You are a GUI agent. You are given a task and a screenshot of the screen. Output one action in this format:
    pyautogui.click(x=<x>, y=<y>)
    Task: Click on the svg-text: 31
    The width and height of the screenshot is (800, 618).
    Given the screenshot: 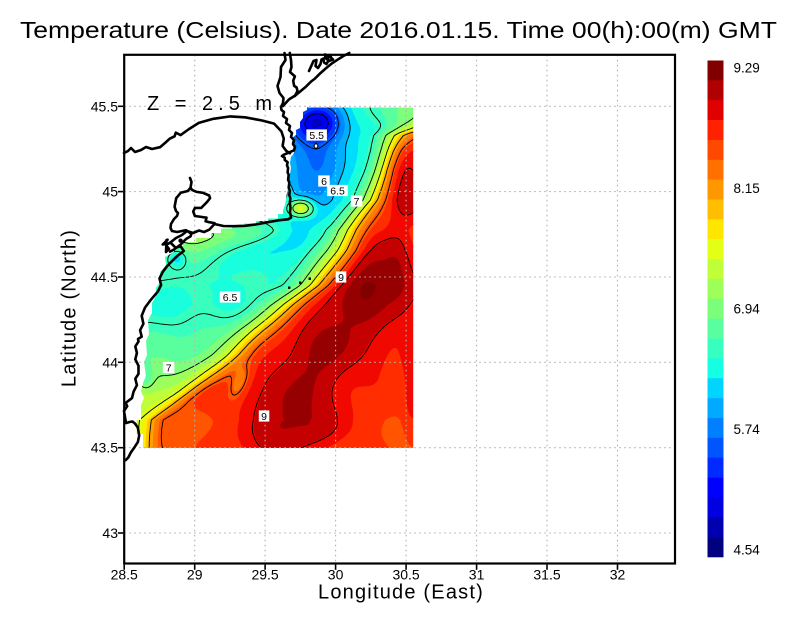 What is the action you would take?
    pyautogui.click(x=477, y=575)
    